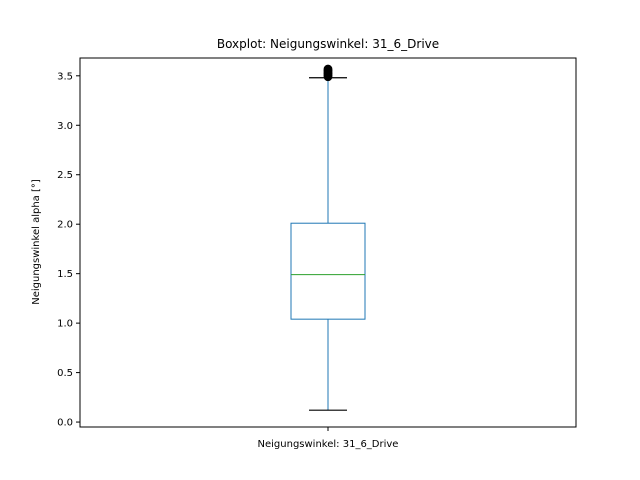 This screenshot has width=640, height=480. Describe the element at coordinates (65, 324) in the screenshot. I see `y-tick-label: 1.0` at that location.